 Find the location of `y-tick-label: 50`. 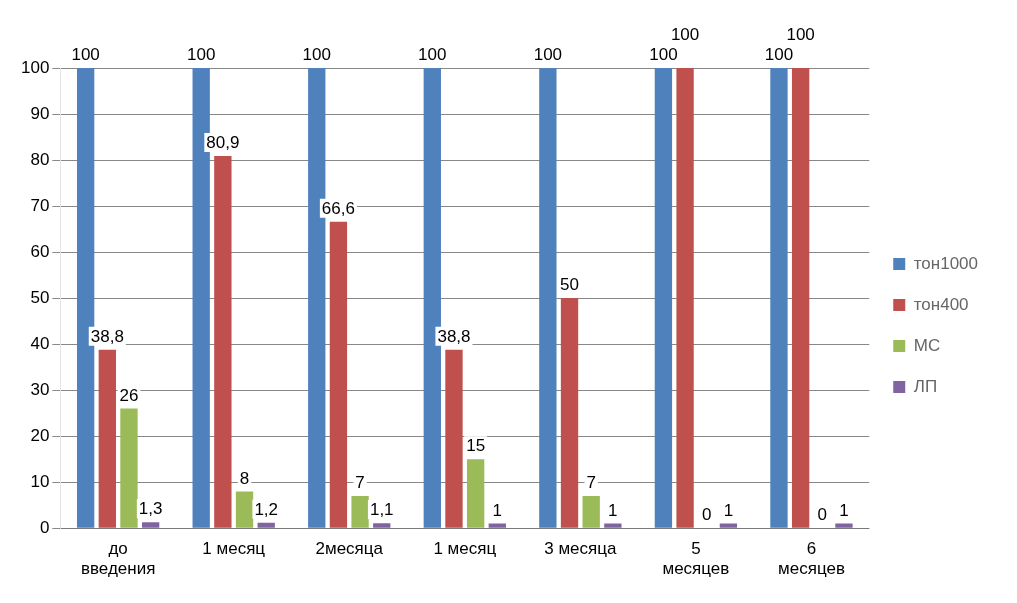

y-tick-label: 50 is located at coordinates (40, 297).